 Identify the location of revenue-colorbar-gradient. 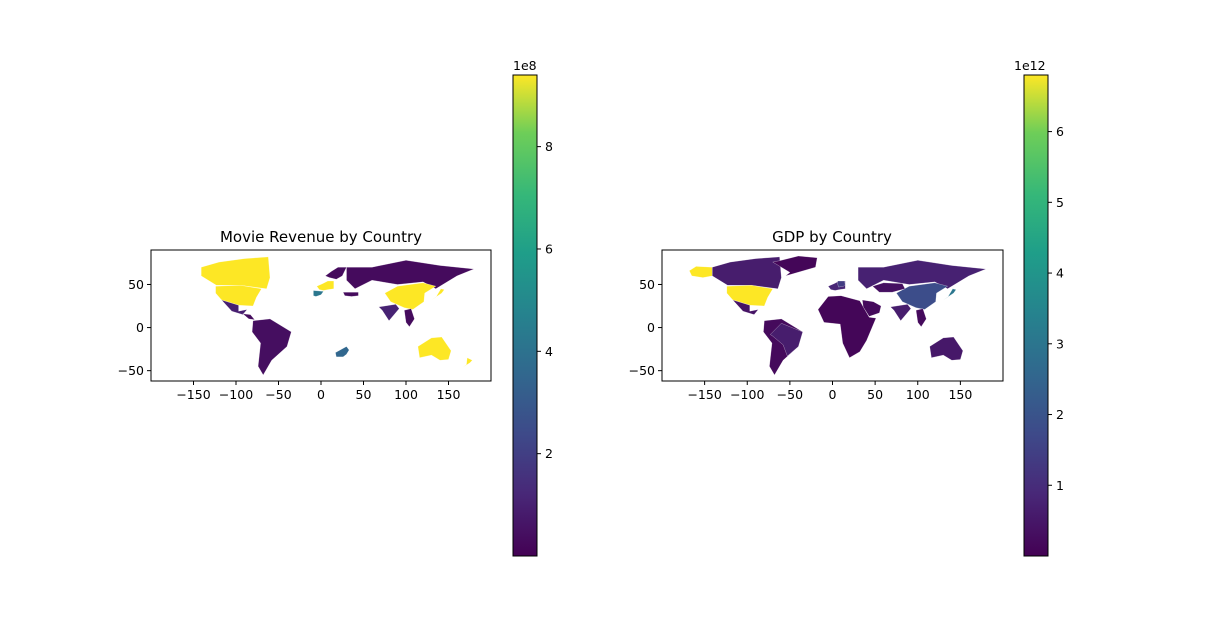
(525, 315).